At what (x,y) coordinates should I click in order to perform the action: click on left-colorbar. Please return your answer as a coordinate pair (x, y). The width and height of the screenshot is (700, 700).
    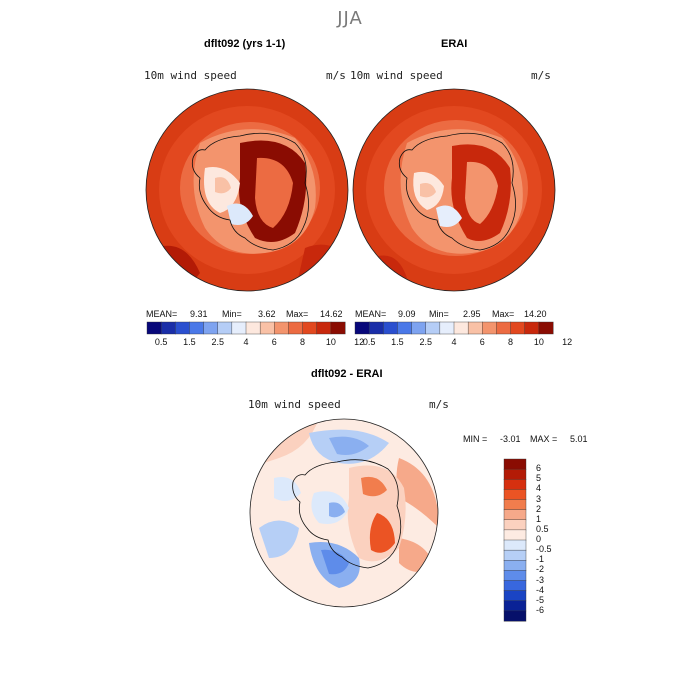
    Looking at the image, I should click on (246, 328).